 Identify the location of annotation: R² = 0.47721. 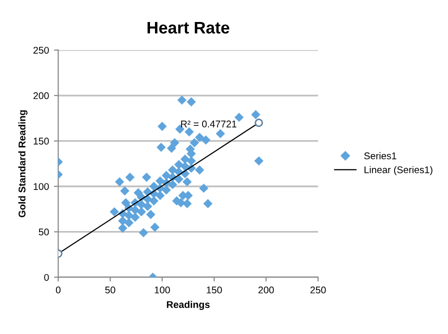
(208, 124).